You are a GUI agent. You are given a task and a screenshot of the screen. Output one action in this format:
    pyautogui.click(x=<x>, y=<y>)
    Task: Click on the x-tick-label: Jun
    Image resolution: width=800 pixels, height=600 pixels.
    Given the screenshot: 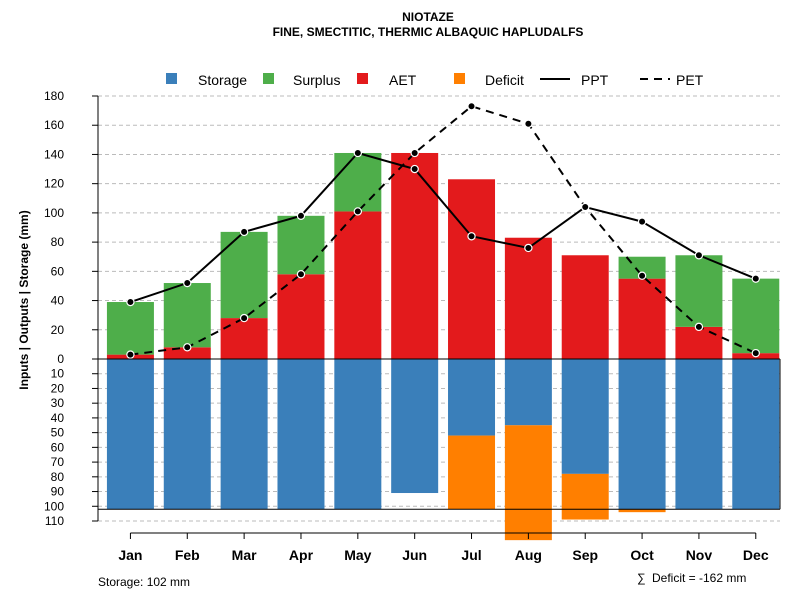 What is the action you would take?
    pyautogui.click(x=414, y=555)
    